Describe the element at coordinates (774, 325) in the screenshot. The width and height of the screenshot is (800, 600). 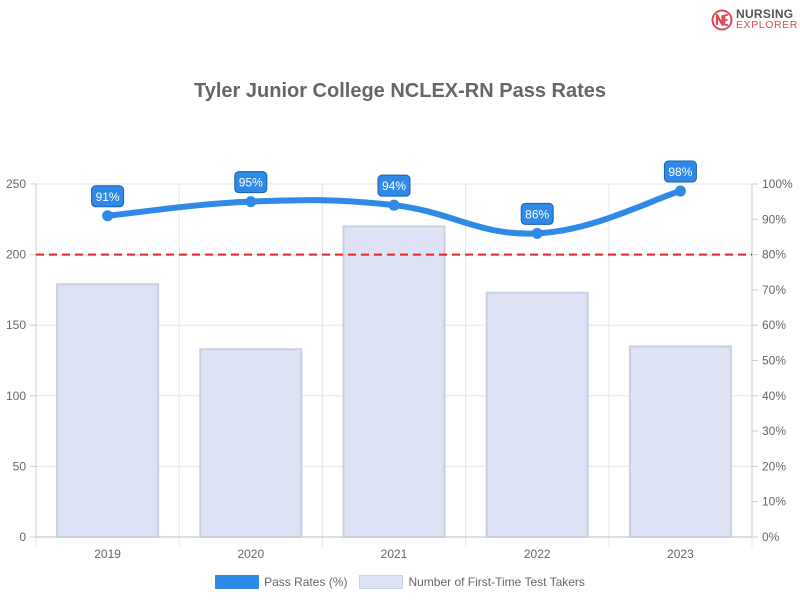
I see `y-right-tick-label: 60%` at that location.